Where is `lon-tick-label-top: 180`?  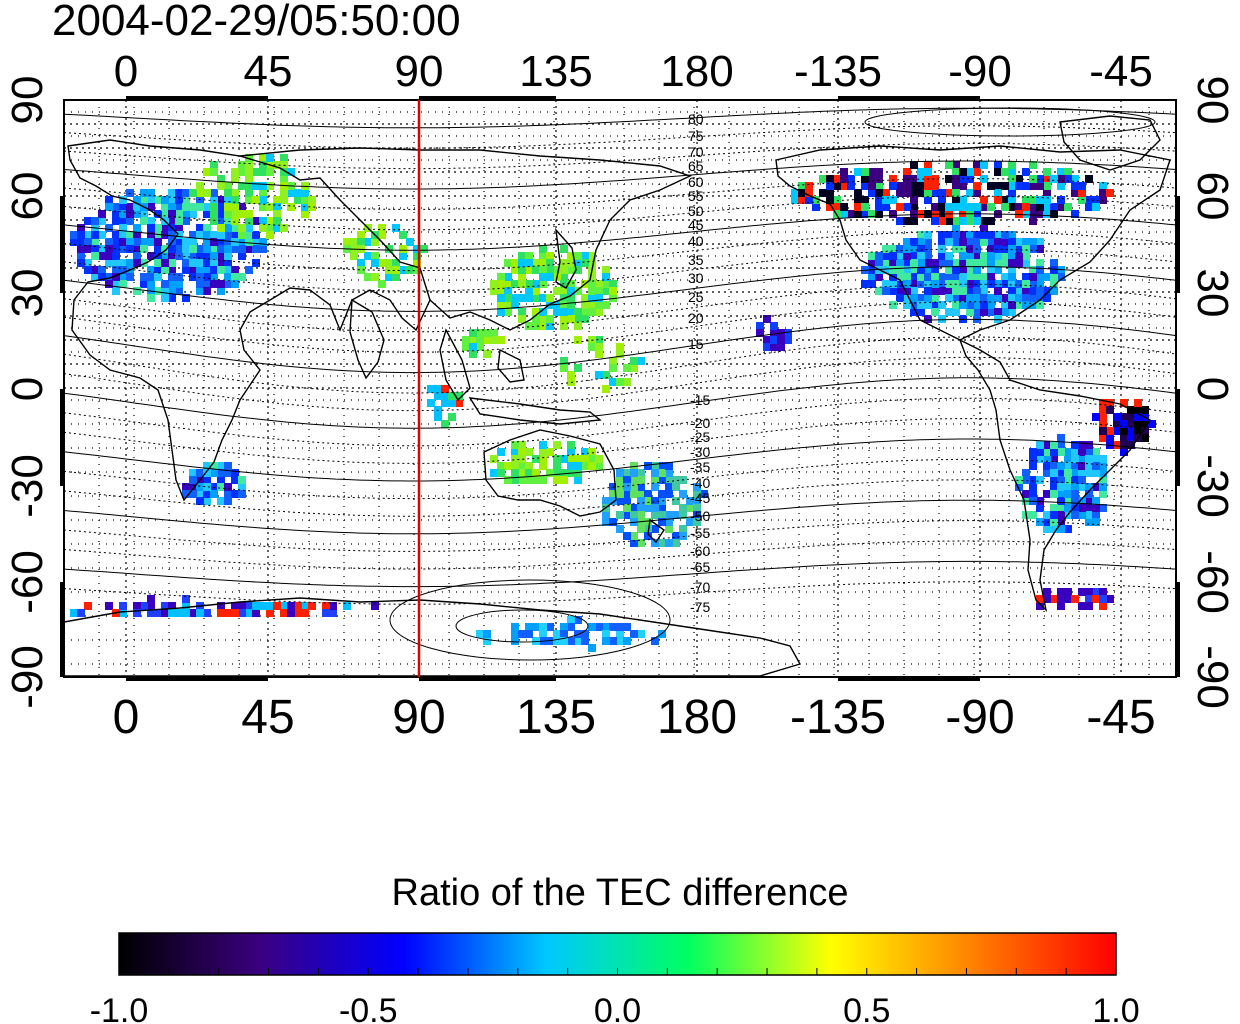 lon-tick-label-top: 180 is located at coordinates (696, 71).